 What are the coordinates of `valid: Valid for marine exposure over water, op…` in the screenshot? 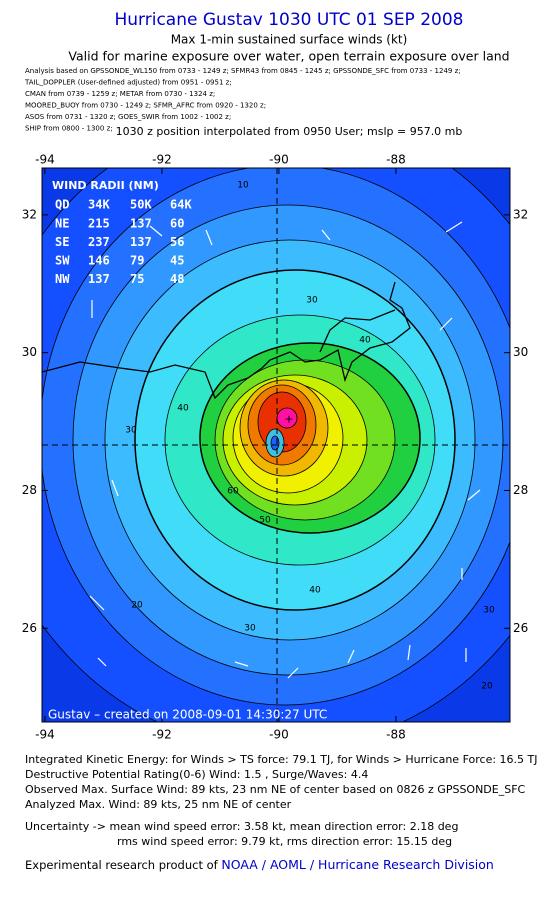 It's located at (288, 56).